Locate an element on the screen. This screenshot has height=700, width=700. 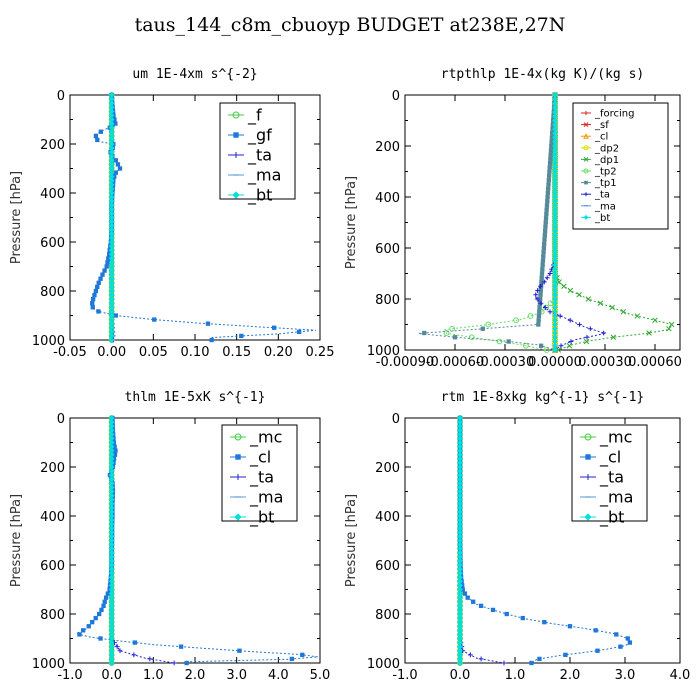
y-axis-label: Pressure [hPa] is located at coordinates (16, 540).